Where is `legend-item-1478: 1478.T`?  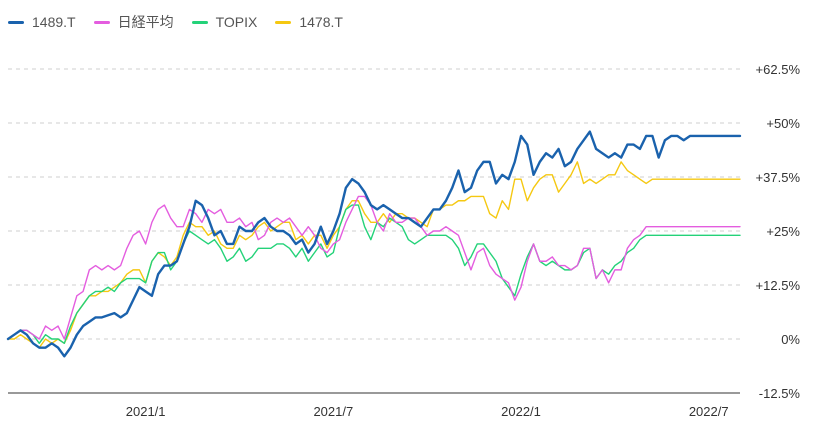
legend-item-1478: 1478.T is located at coordinates (309, 22).